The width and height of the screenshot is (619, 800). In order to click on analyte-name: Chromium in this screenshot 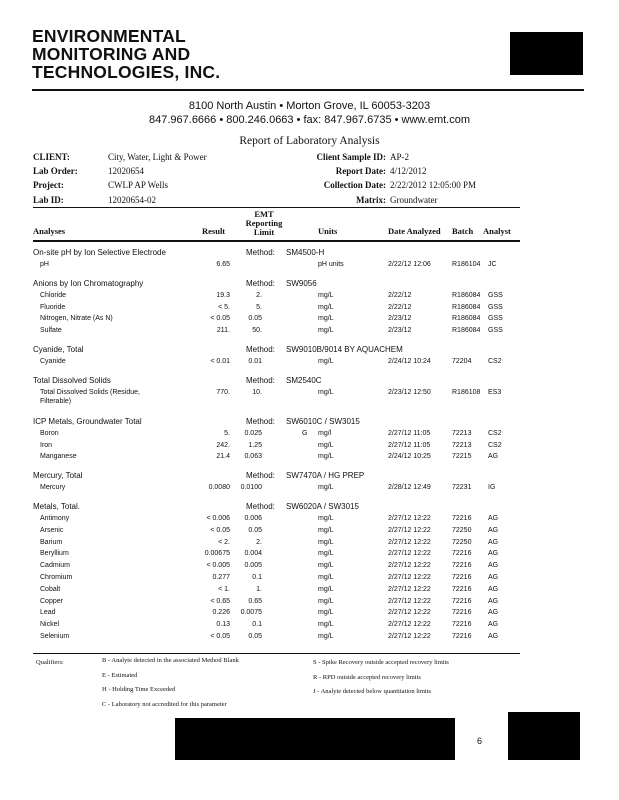, I will do `click(56, 577)`.